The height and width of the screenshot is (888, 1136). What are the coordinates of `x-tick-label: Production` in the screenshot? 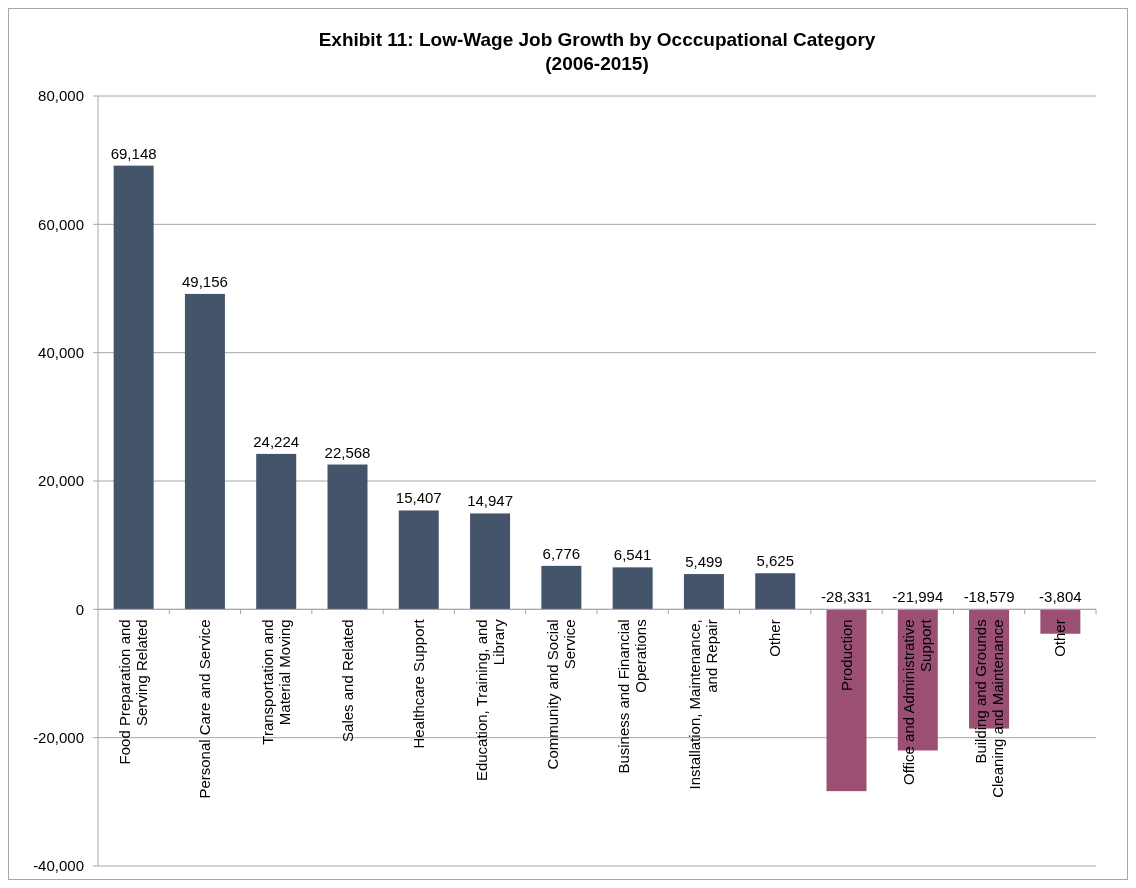 It's located at (846, 655).